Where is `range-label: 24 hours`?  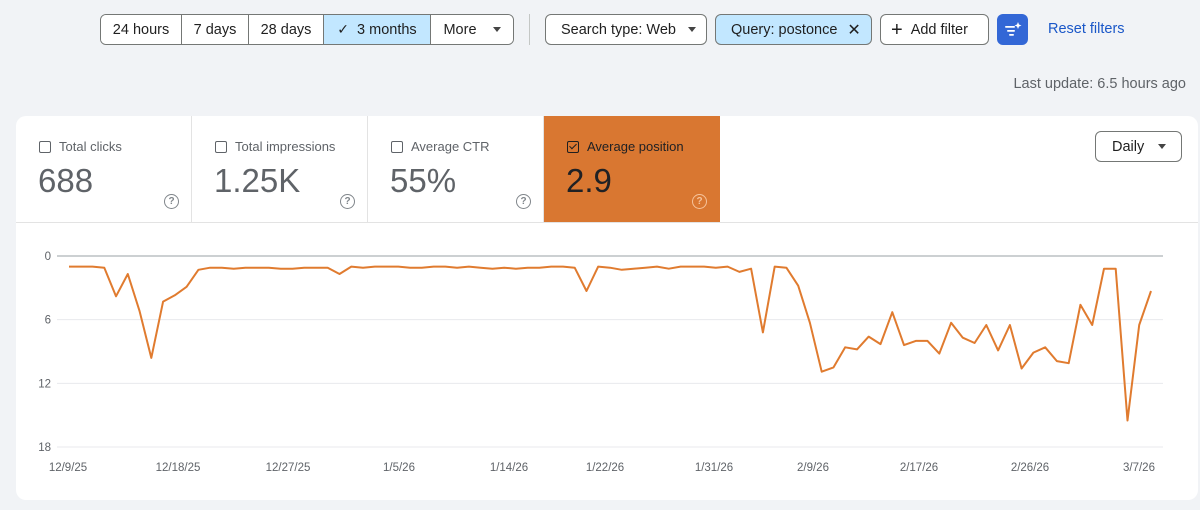 range-label: 24 hours is located at coordinates (141, 29).